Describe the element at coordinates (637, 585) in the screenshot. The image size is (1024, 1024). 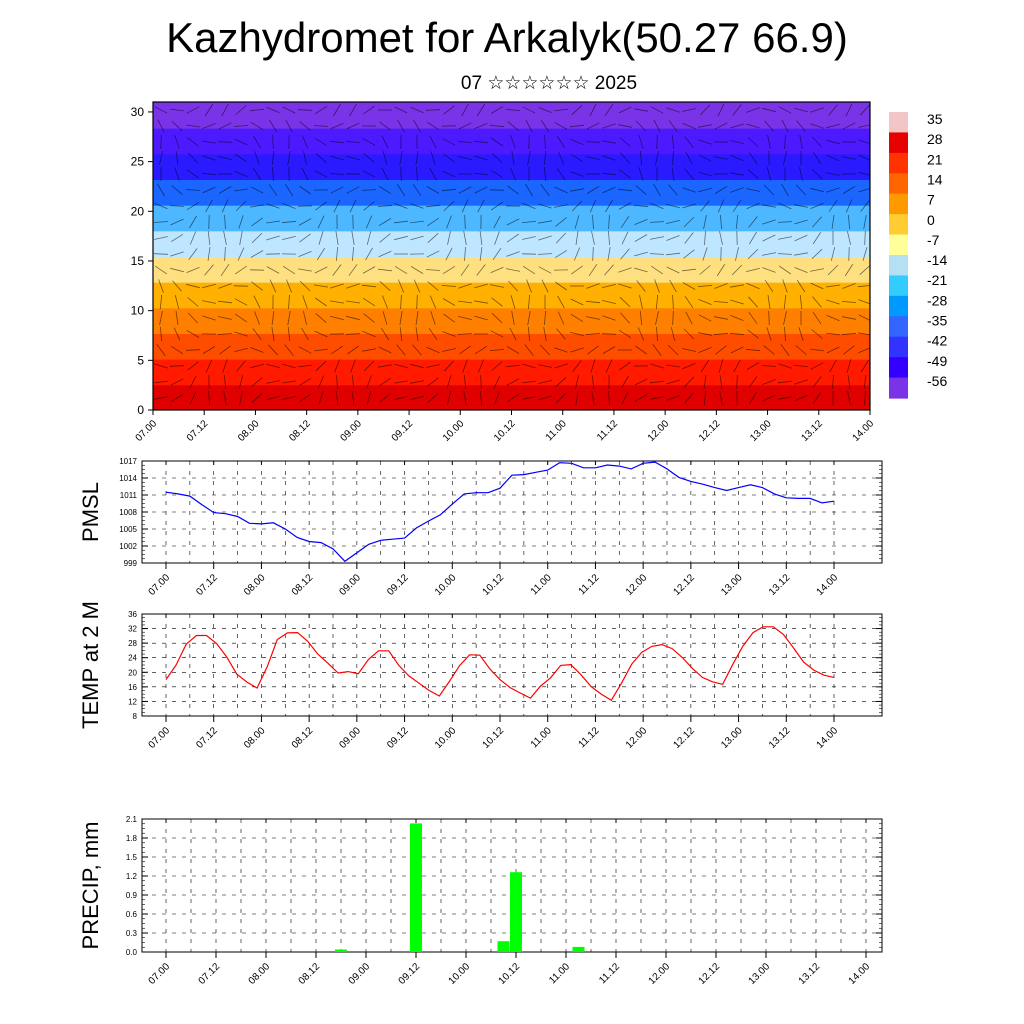
I see `x-tick-label: 12.00` at that location.